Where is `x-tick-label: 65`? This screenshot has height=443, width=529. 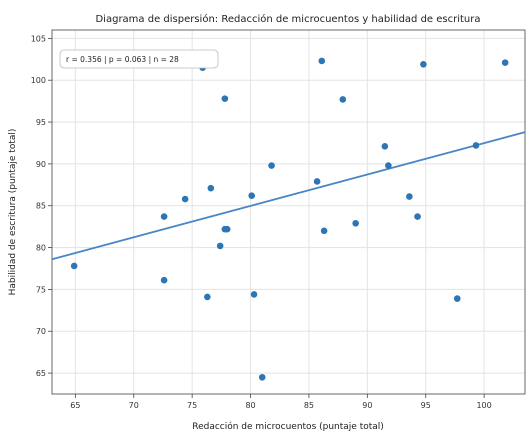 x-tick-label: 65 is located at coordinates (75, 405).